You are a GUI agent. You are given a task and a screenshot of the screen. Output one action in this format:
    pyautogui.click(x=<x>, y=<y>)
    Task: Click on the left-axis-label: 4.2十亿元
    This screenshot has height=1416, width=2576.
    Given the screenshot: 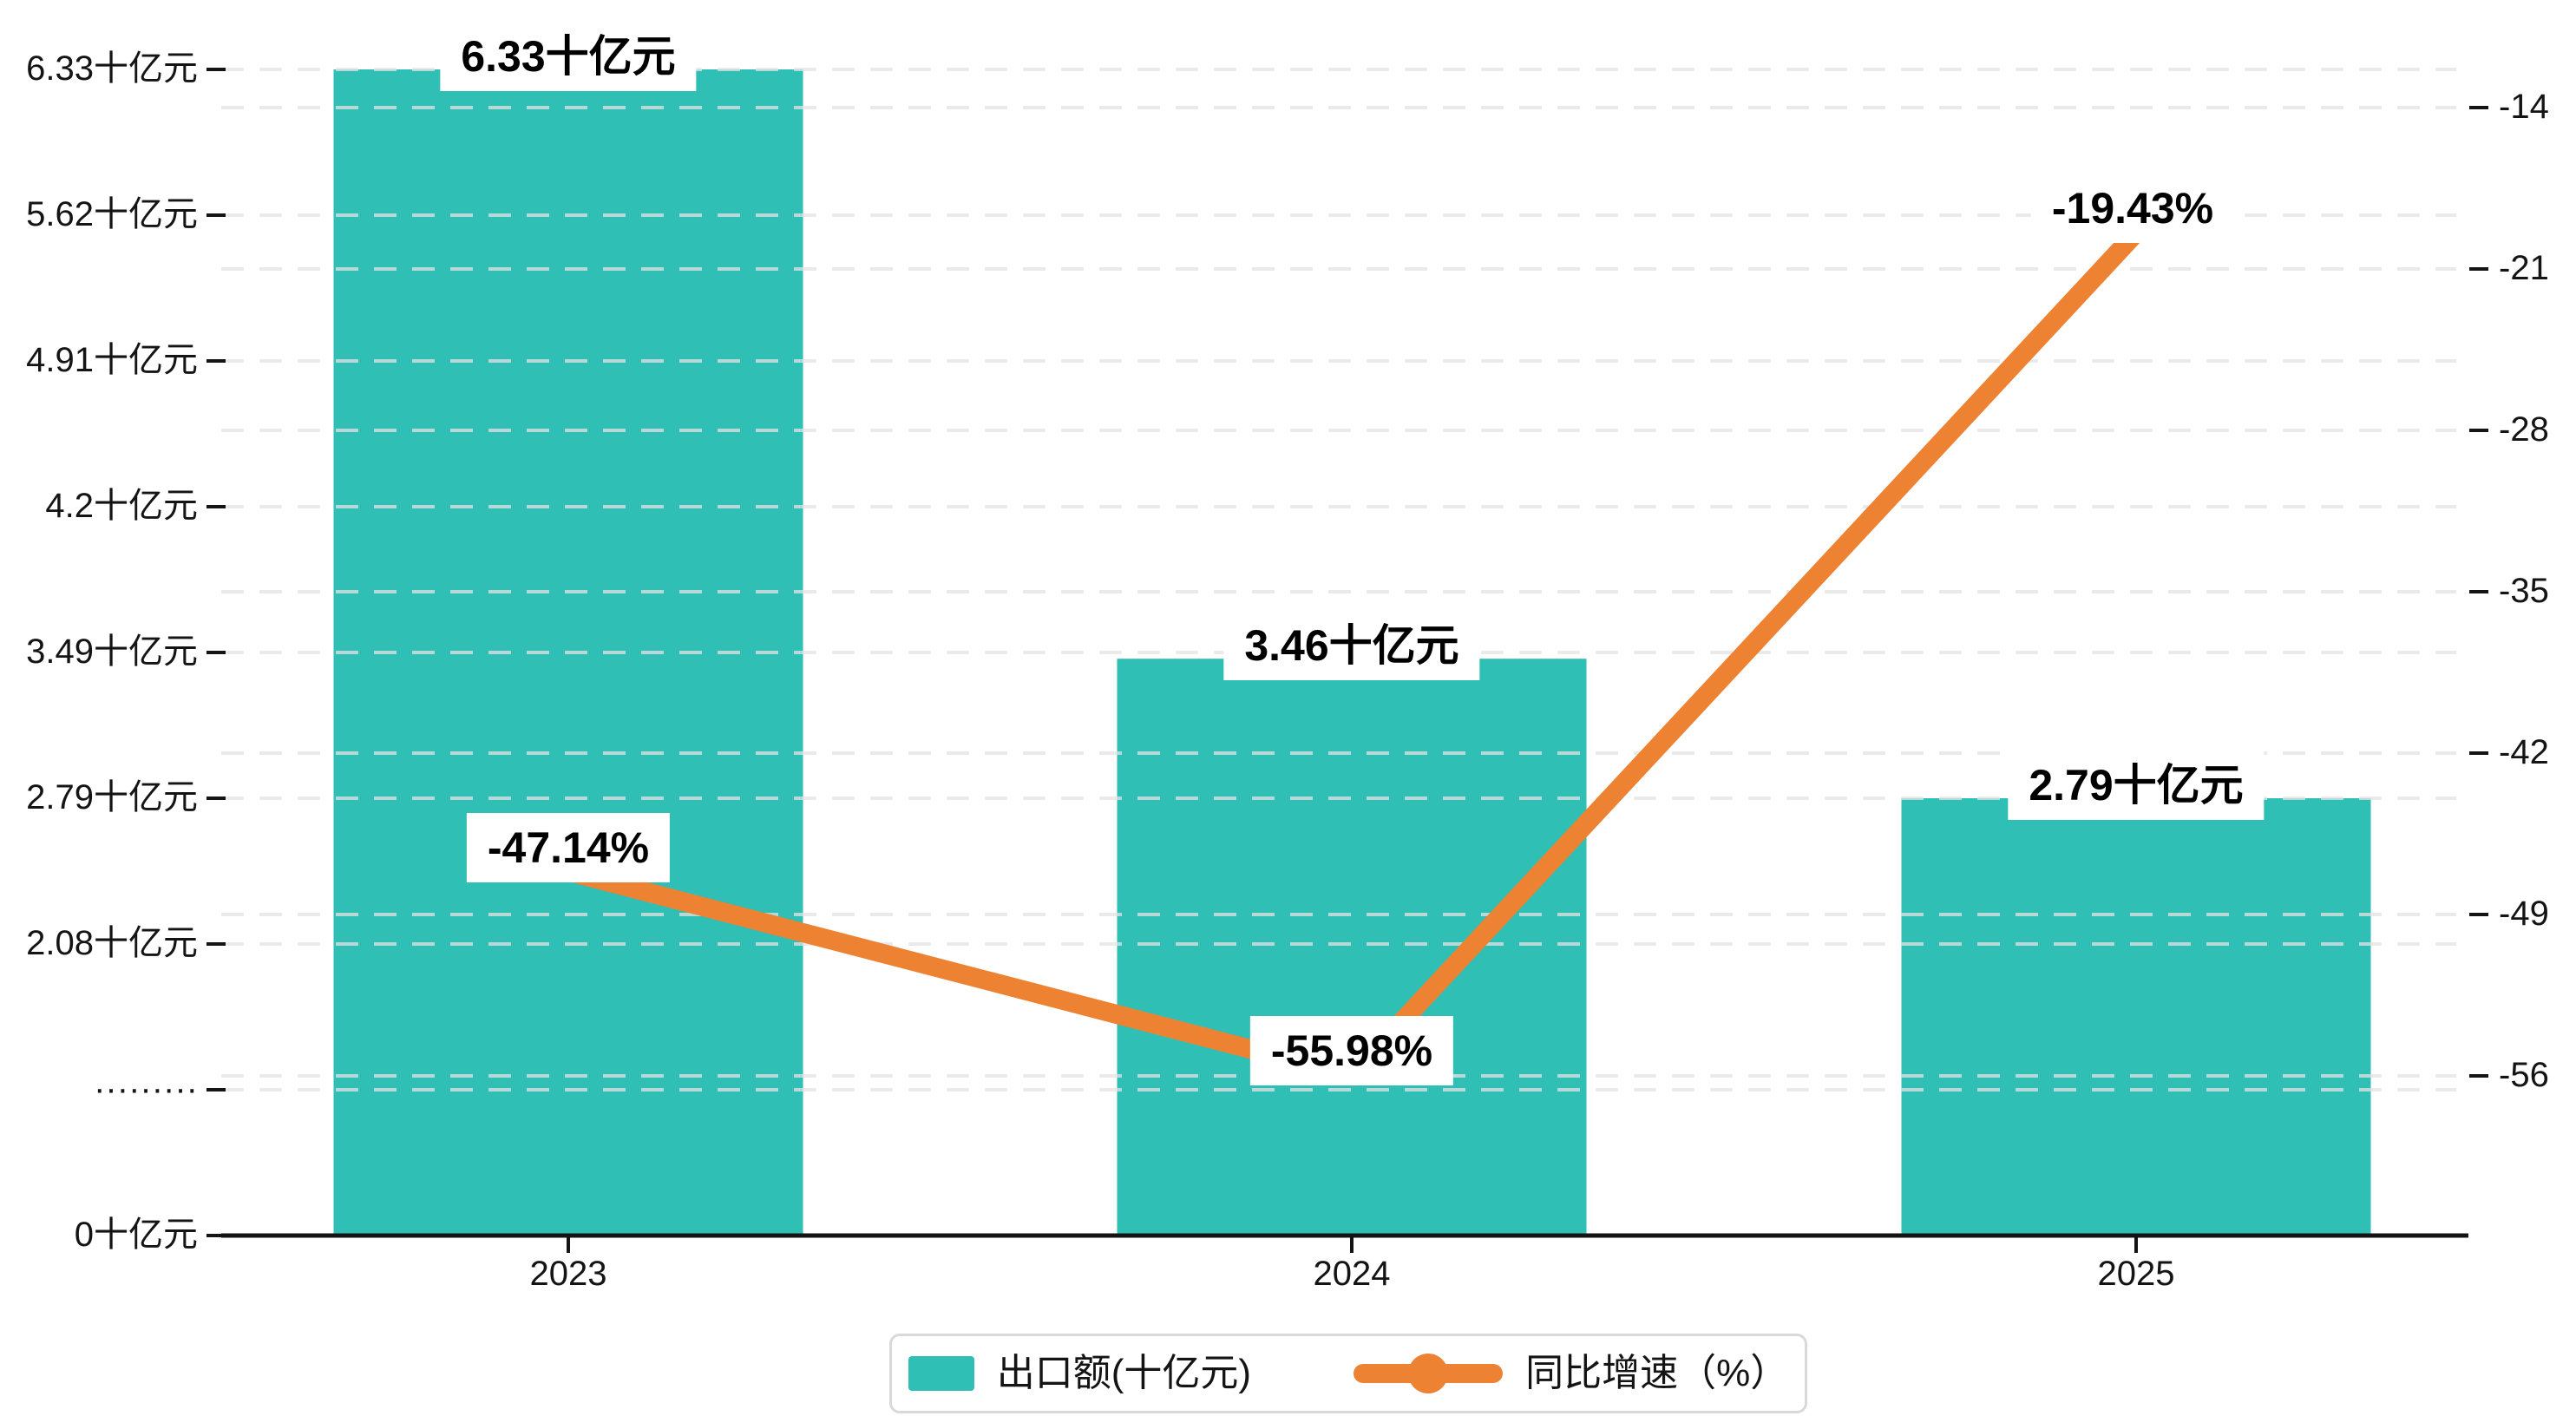 What is the action you would take?
    pyautogui.click(x=121, y=506)
    